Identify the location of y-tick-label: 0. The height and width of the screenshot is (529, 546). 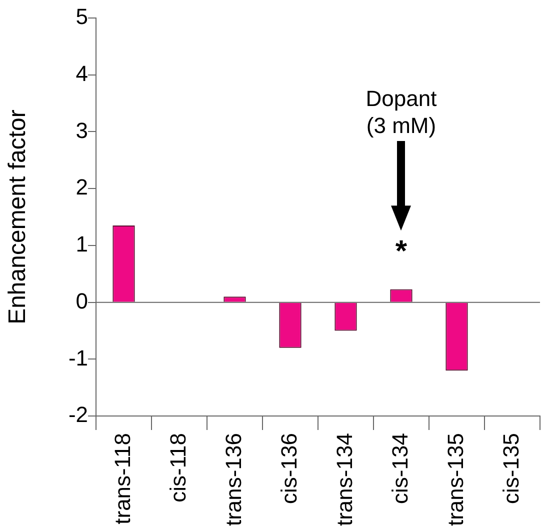
(82, 301).